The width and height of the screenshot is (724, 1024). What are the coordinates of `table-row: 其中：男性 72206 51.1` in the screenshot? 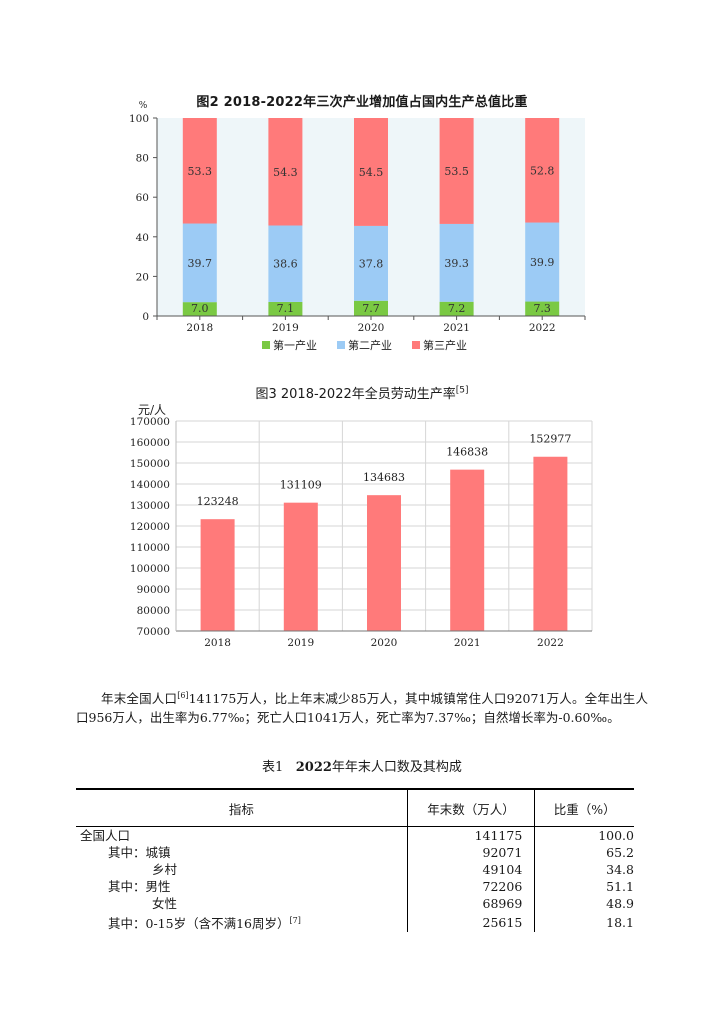 It's located at (355, 886).